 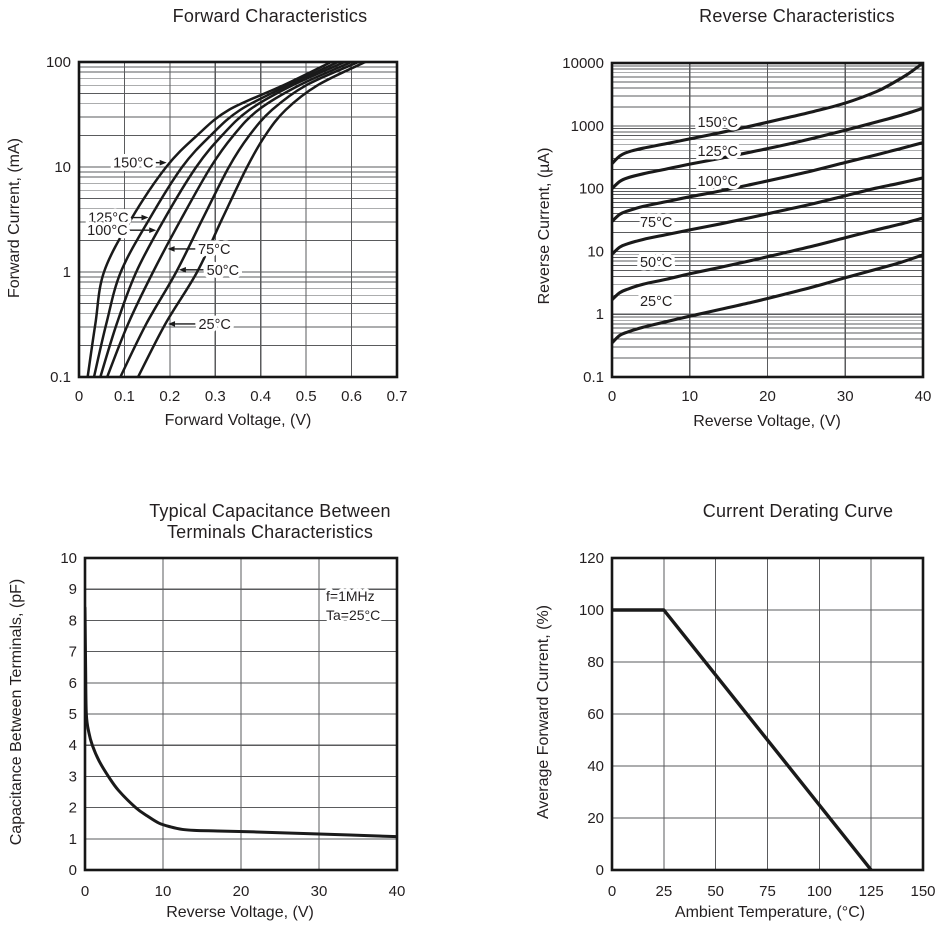 I want to click on tick-labels: 0 10 20 30 40 0 1 2 3 4 5 6 7 8 9 10, so click(x=232, y=725).